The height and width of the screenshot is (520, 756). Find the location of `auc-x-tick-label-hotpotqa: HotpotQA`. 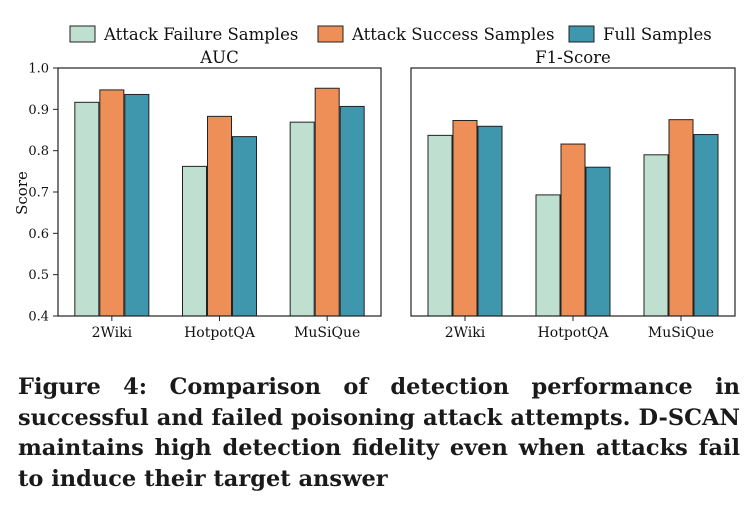

auc-x-tick-label-hotpotqa: HotpotQA is located at coordinates (220, 333).